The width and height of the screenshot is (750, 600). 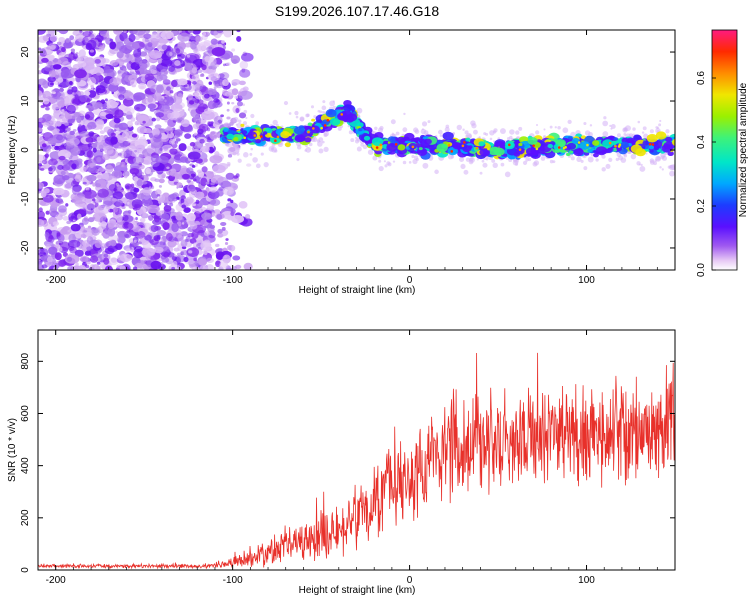 I want to click on snr-ylabel: SNR (10 * v/v), so click(x=12, y=450).